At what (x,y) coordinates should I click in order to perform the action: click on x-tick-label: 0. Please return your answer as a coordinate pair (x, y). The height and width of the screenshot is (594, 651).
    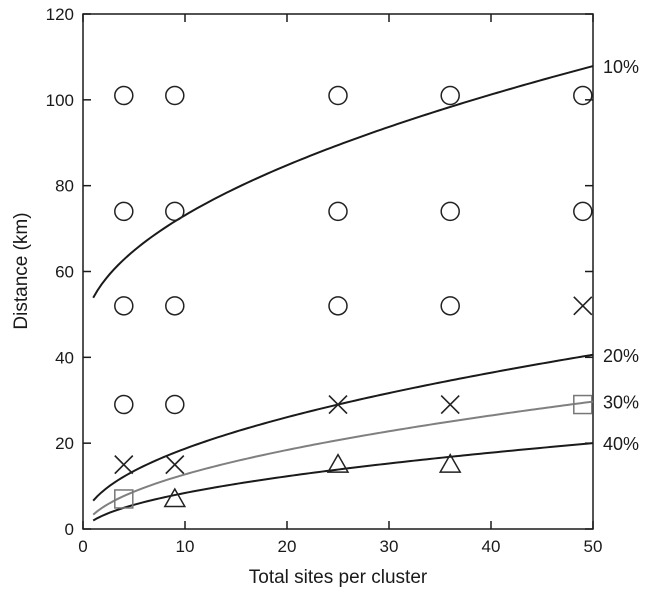
    Looking at the image, I should click on (82, 546).